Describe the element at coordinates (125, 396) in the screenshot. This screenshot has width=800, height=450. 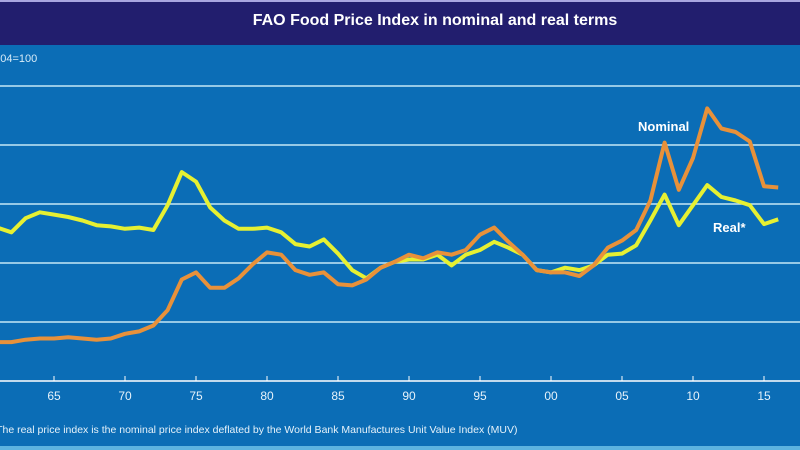
I see `x-tick-label: 70` at that location.